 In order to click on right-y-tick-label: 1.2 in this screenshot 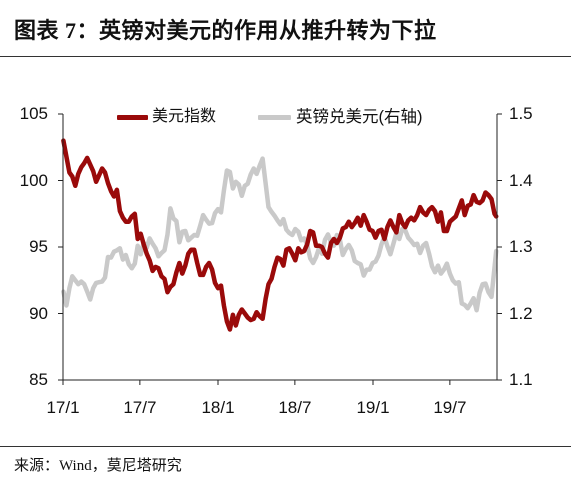, I will do `click(521, 313)`.